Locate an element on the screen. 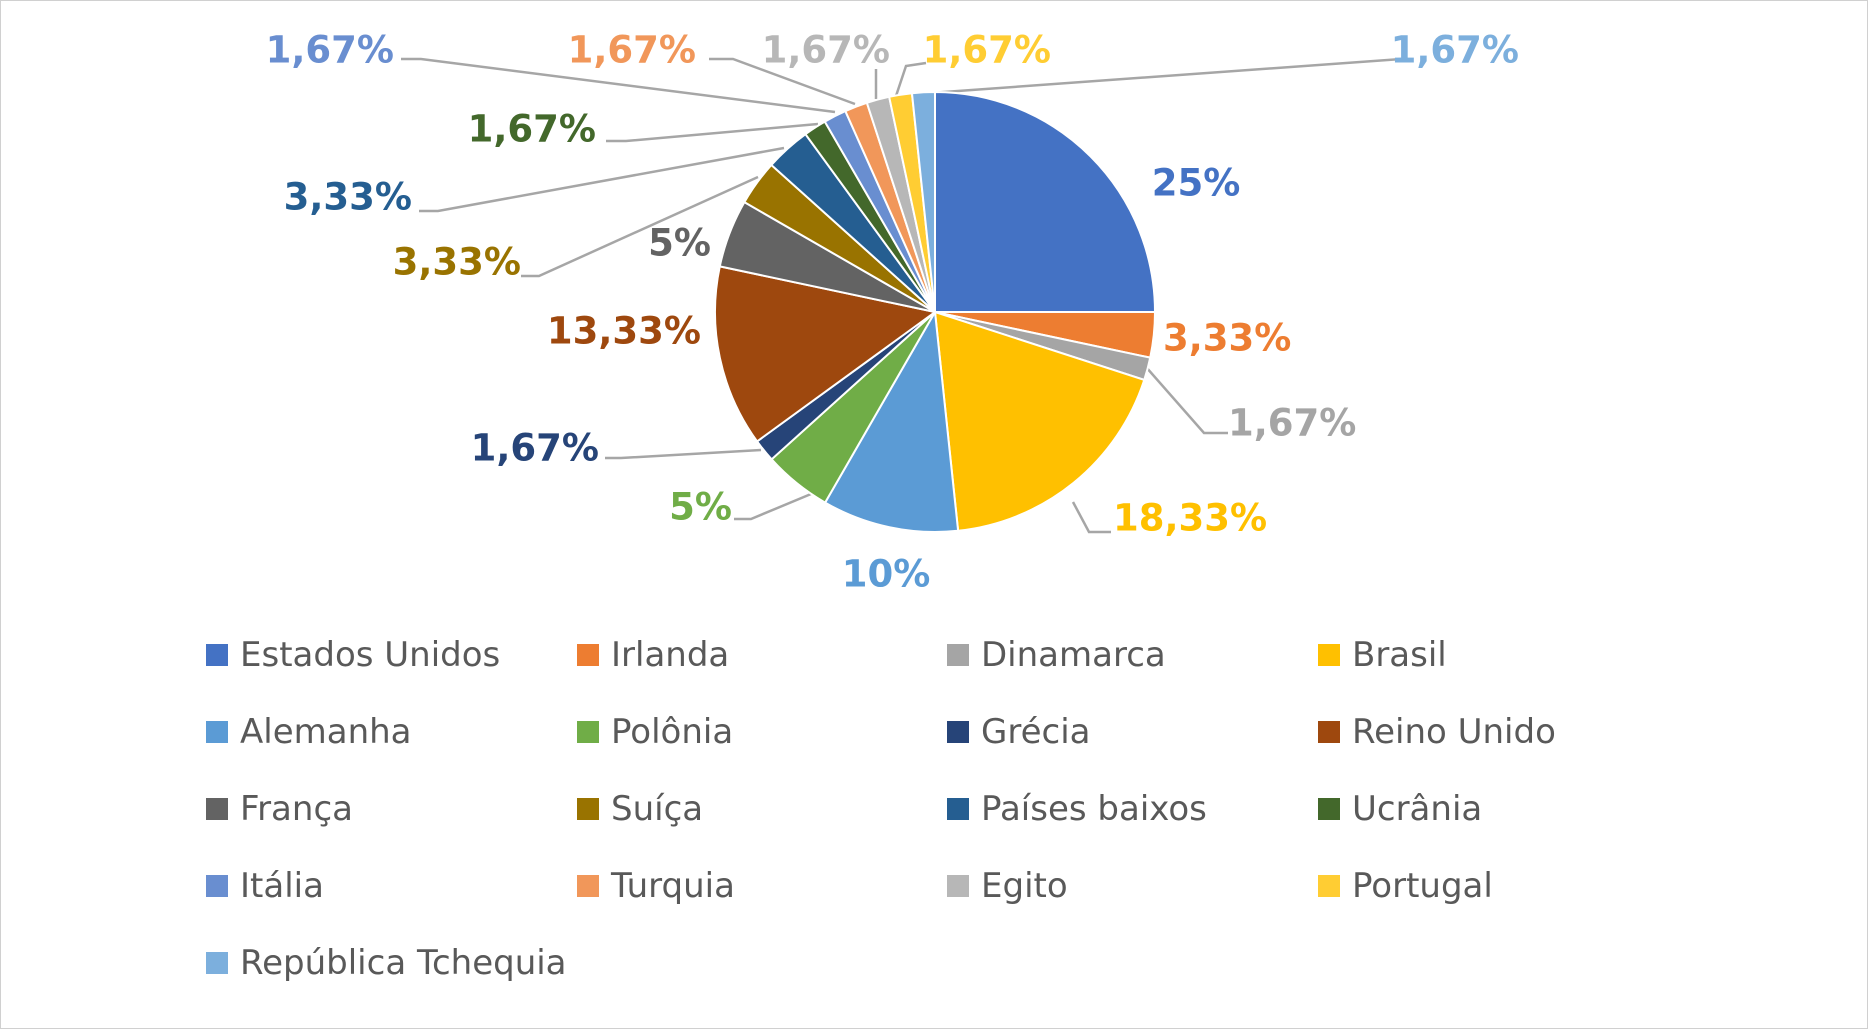 The height and width of the screenshot is (1030, 1868). legend-label: Egito is located at coordinates (1024, 886).